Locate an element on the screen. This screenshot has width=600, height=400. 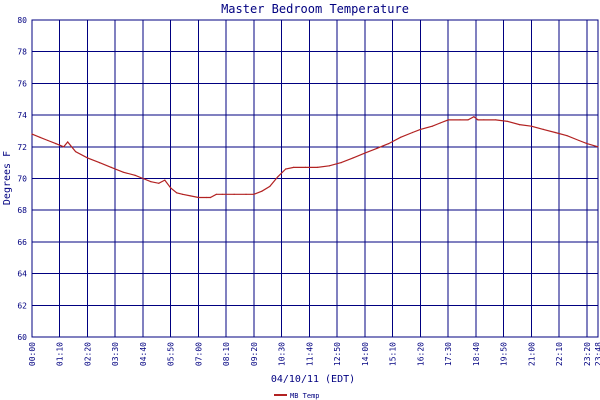
x-tick-label: 14:00 is located at coordinates (365, 354).